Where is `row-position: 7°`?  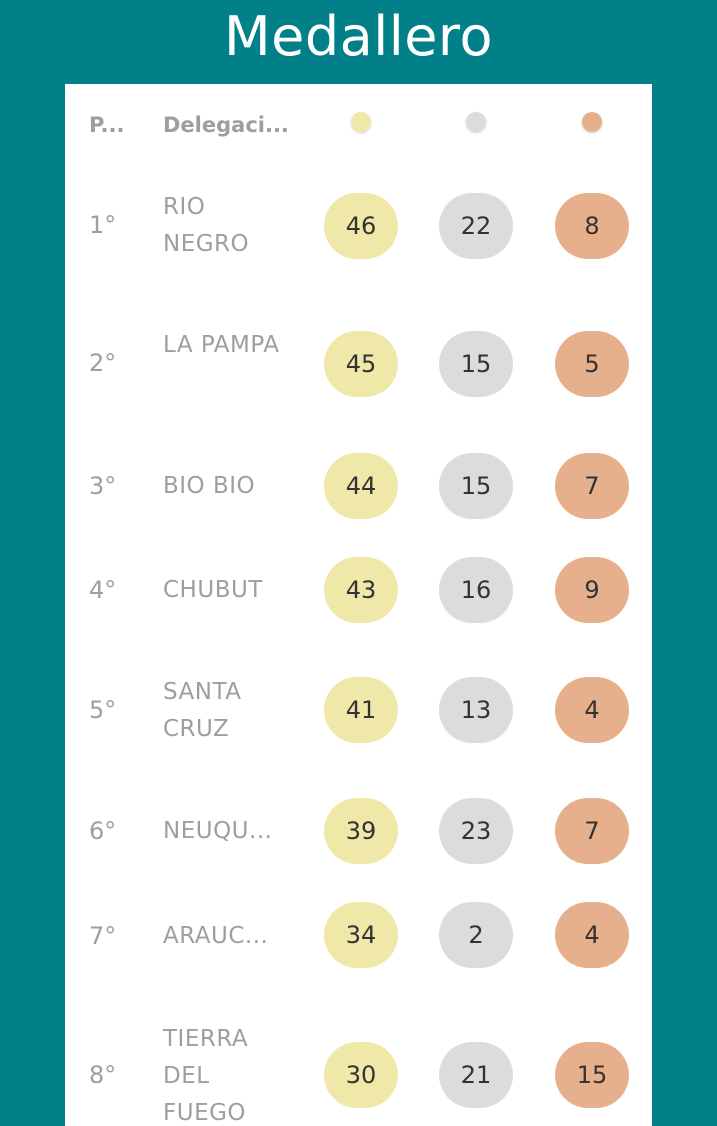
row-position: 7° is located at coordinates (103, 936).